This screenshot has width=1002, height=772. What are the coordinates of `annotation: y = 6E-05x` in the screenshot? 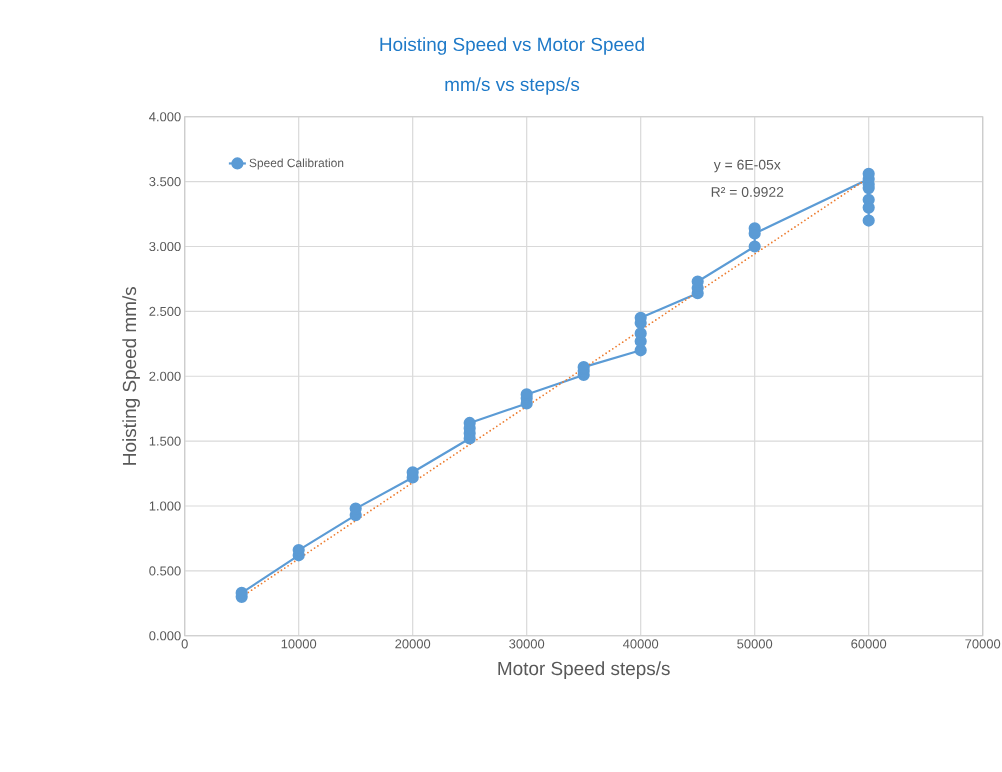 It's located at (747, 166).